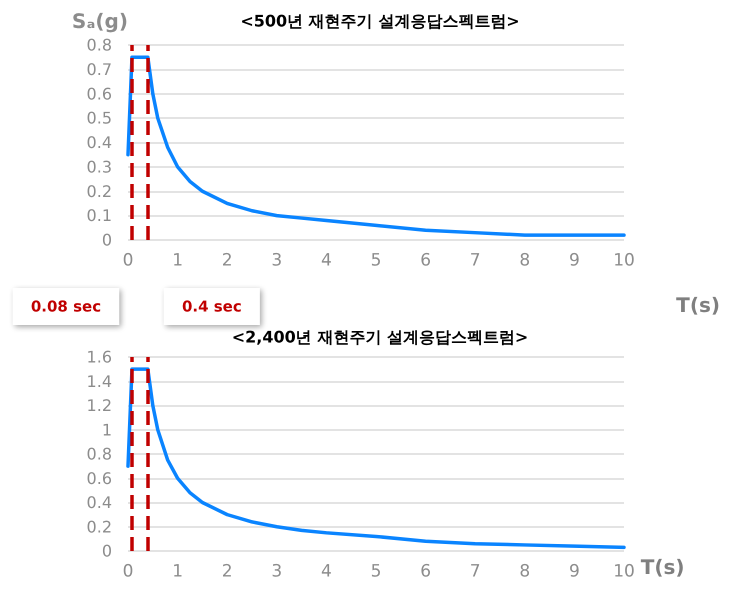 The height and width of the screenshot is (592, 732). Describe the element at coordinates (99, 69) in the screenshot. I see `y-tick-label: 0.7` at that location.